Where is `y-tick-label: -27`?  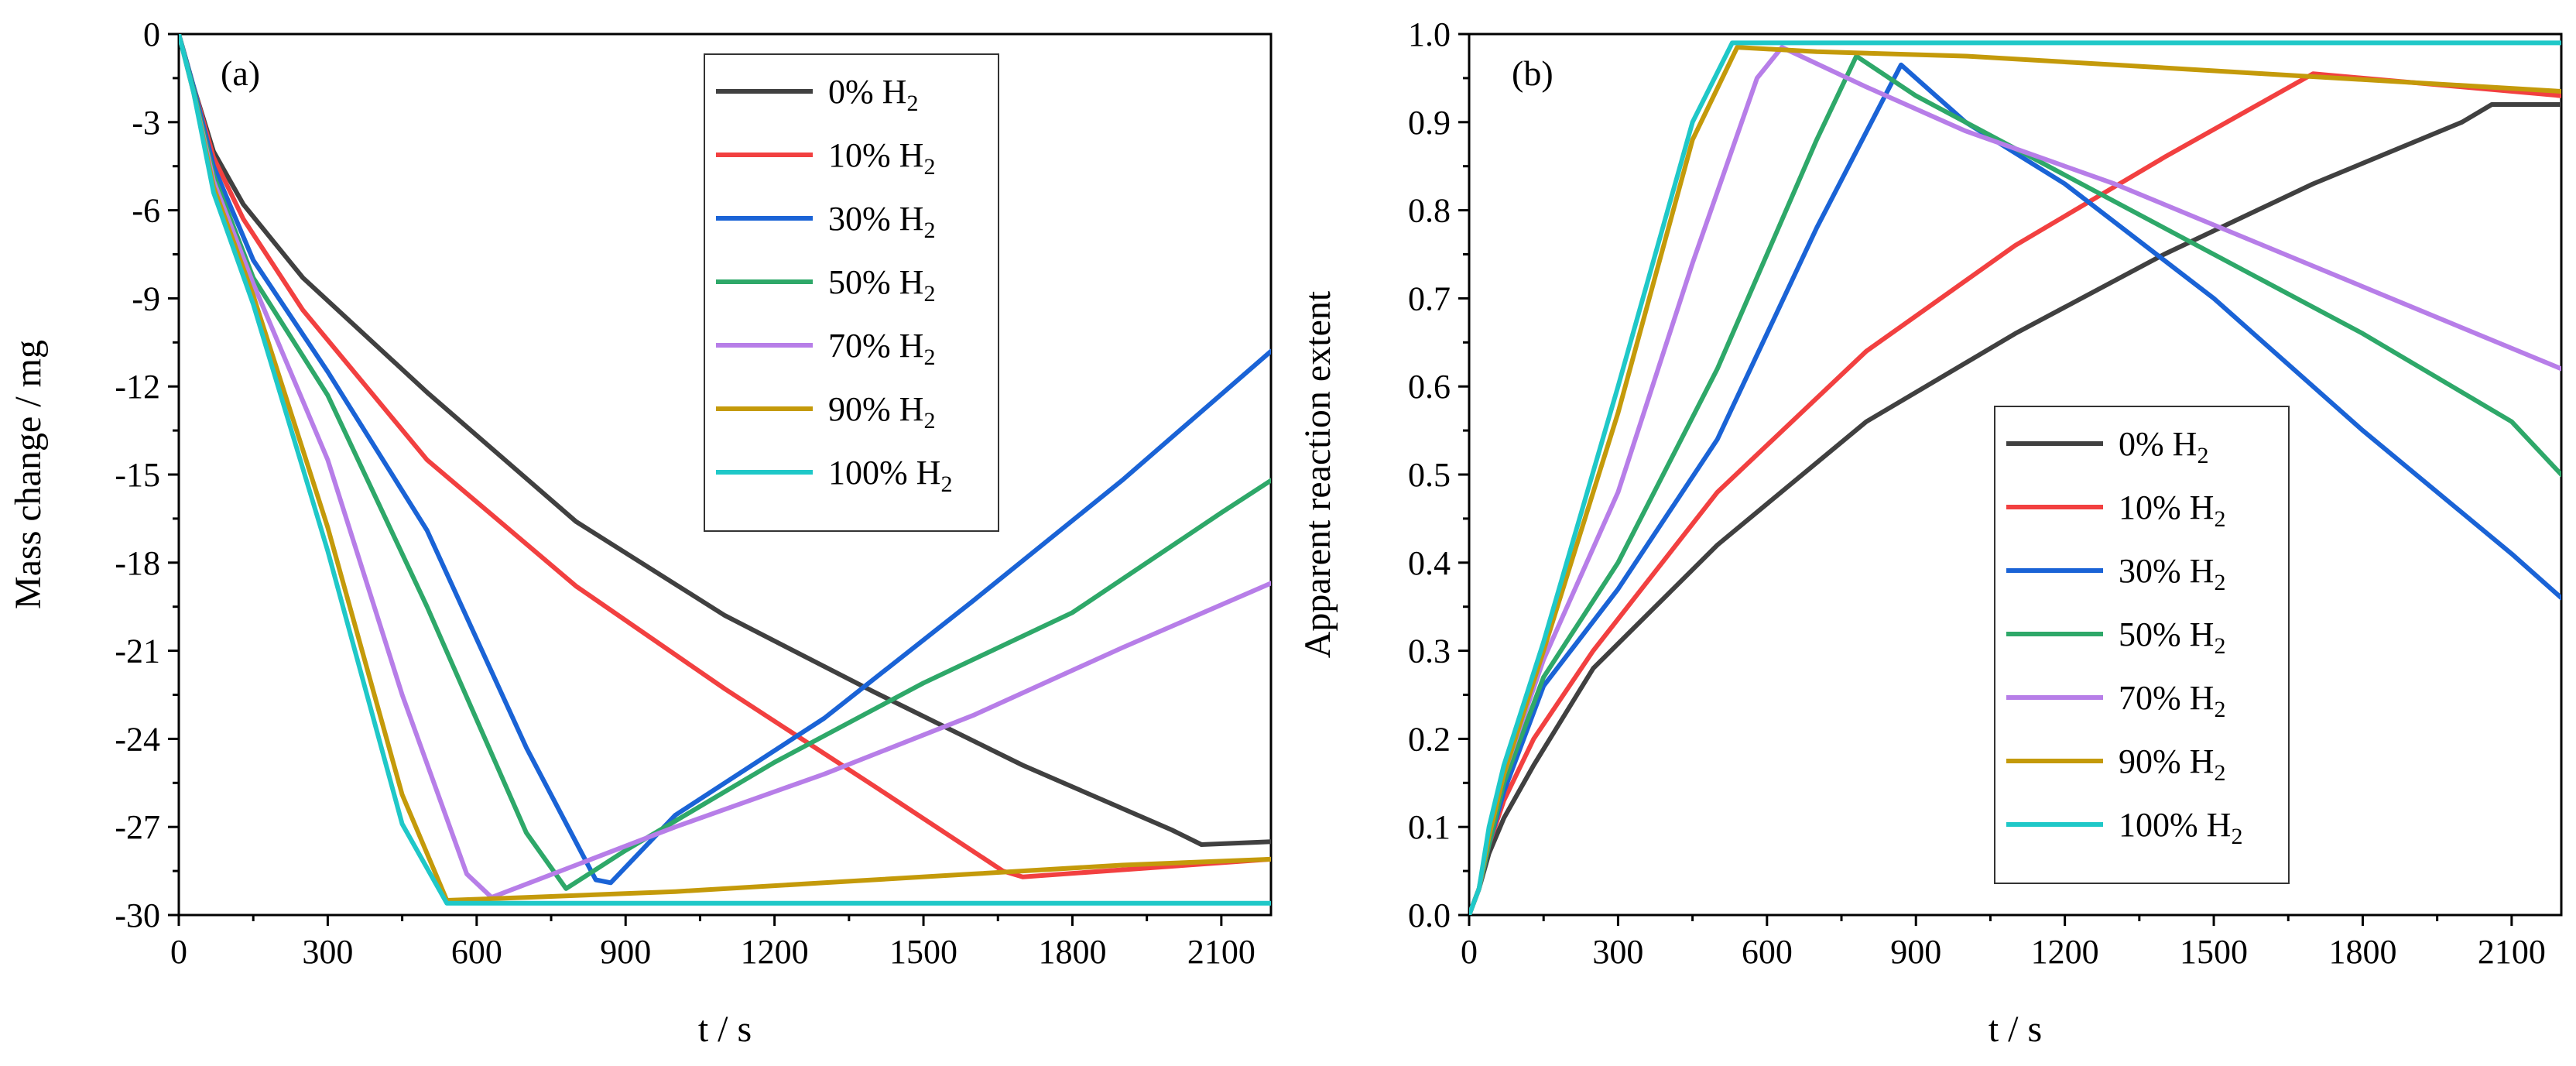 y-tick-label: -27 is located at coordinates (137, 827).